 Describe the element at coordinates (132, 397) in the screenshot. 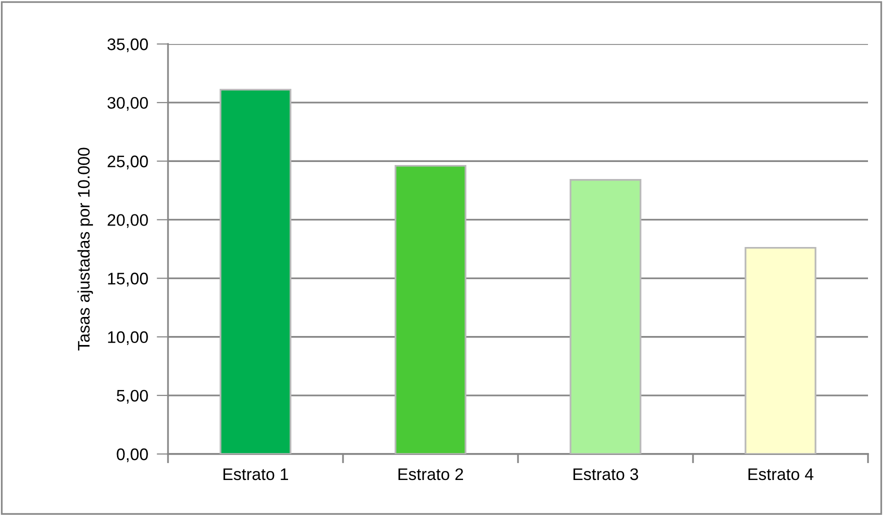

I see `y-tick-label: 5,00` at that location.